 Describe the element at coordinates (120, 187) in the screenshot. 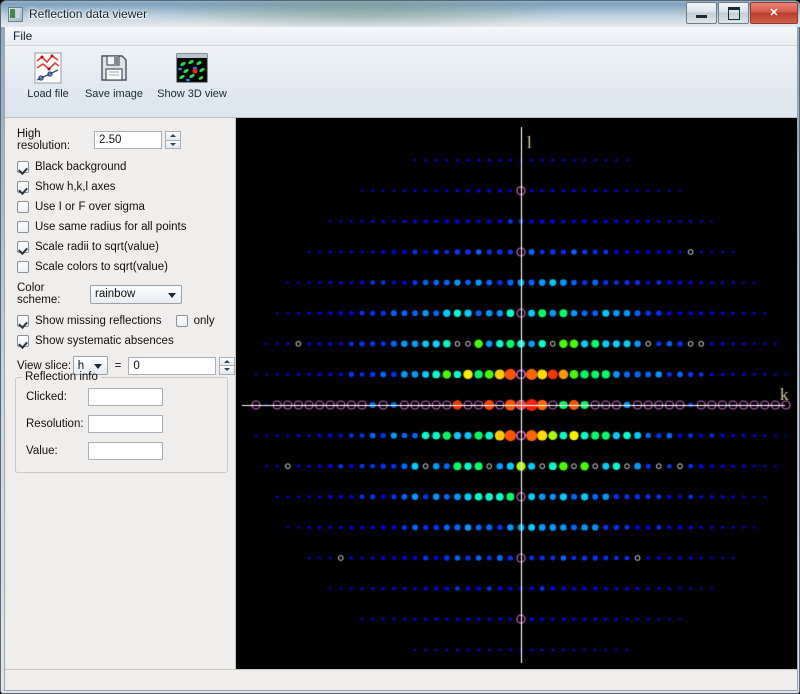

I see `checkbox-show-hkl-axes: Show h,k,l axes` at that location.